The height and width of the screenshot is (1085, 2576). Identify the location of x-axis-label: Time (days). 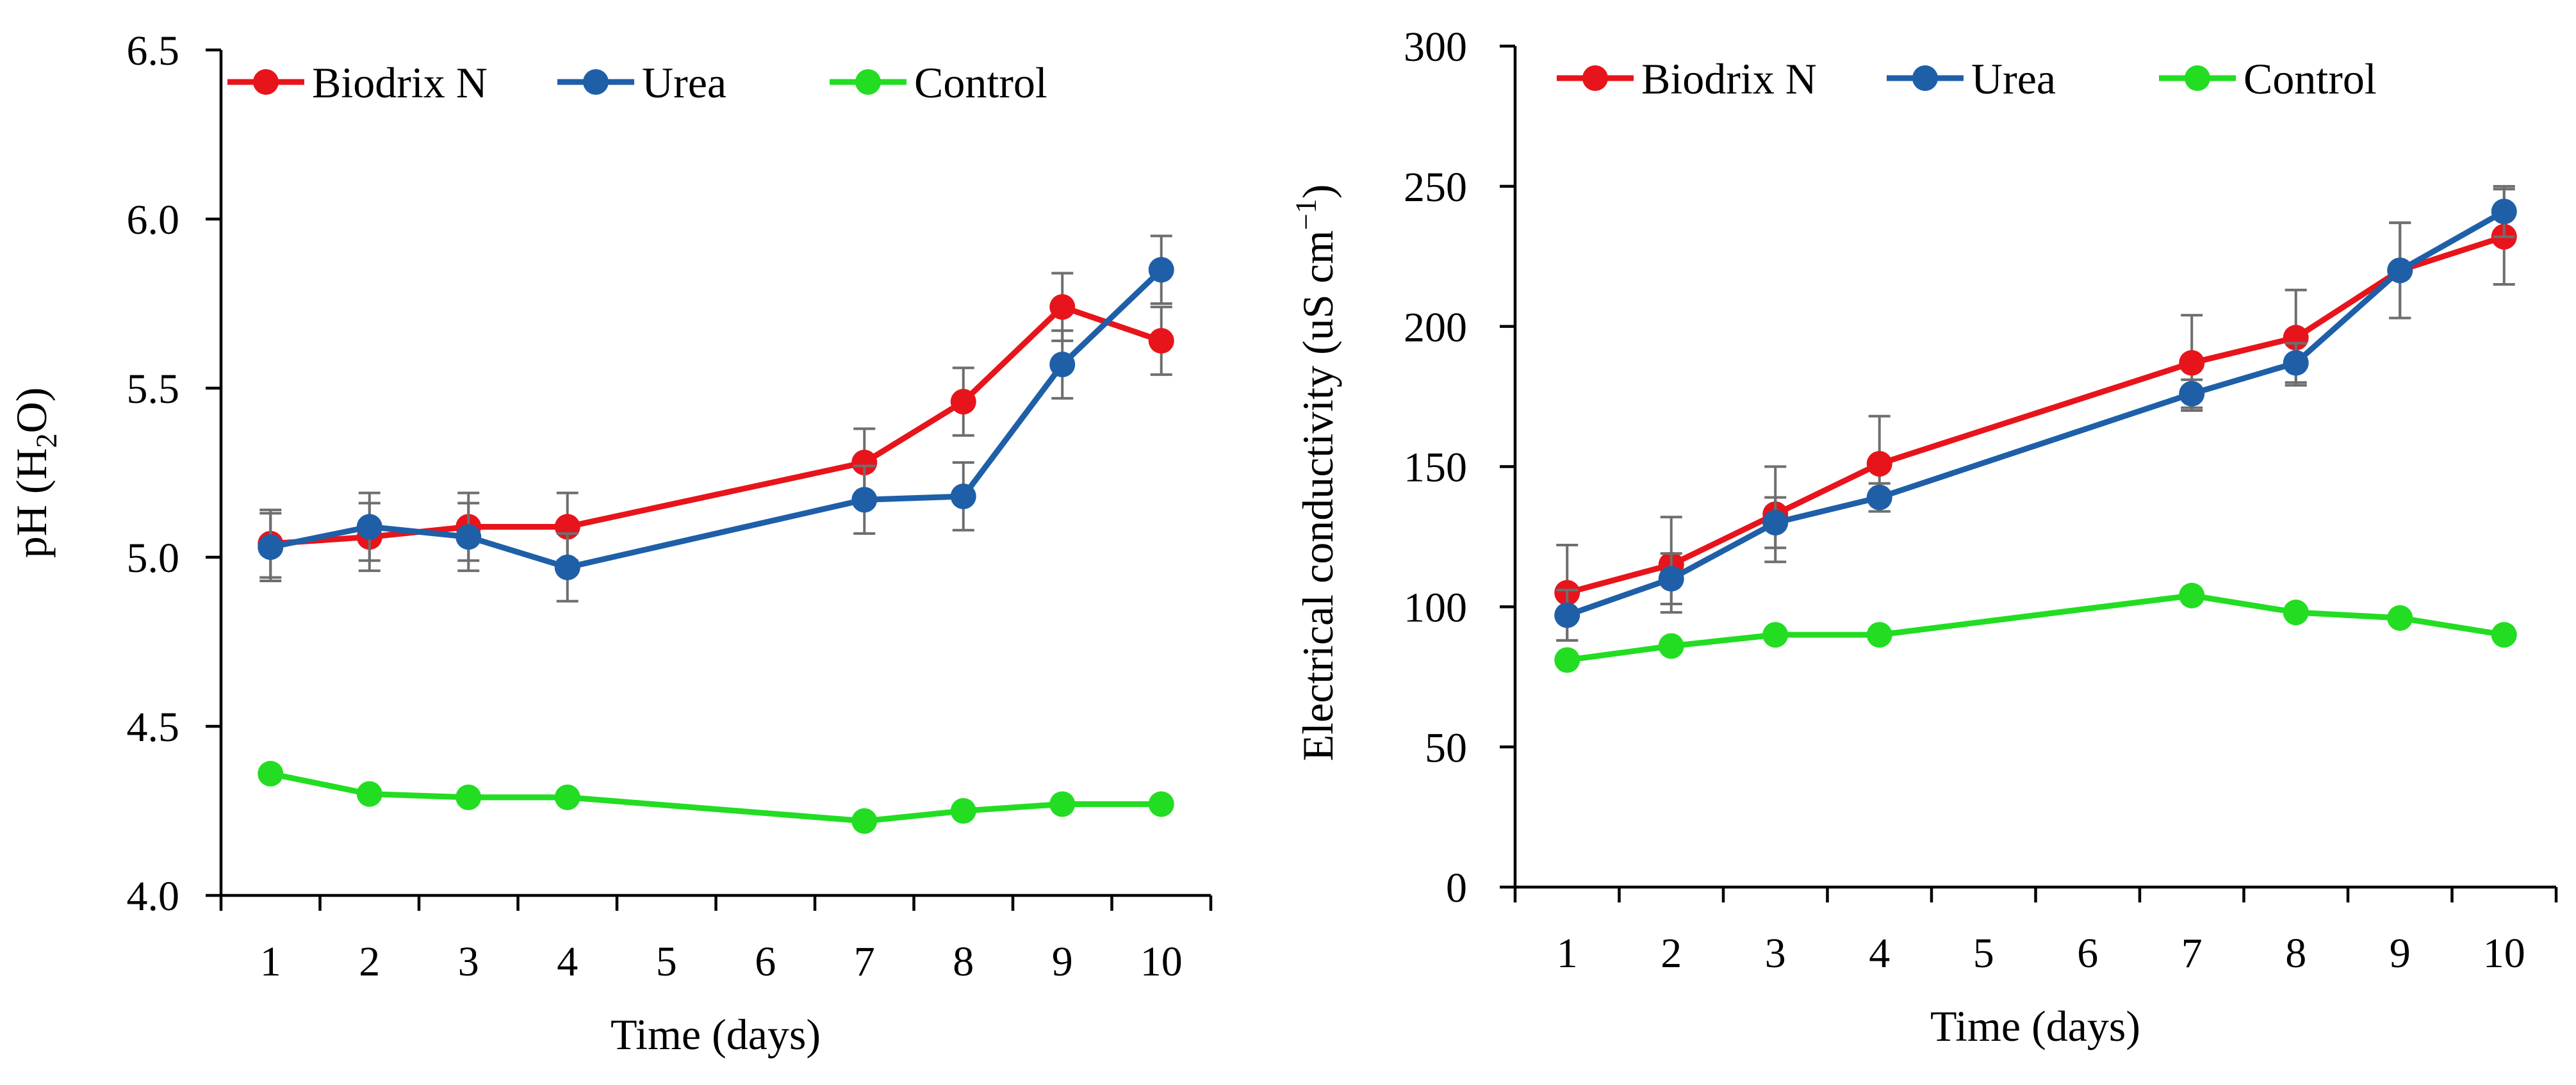
(716, 1034).